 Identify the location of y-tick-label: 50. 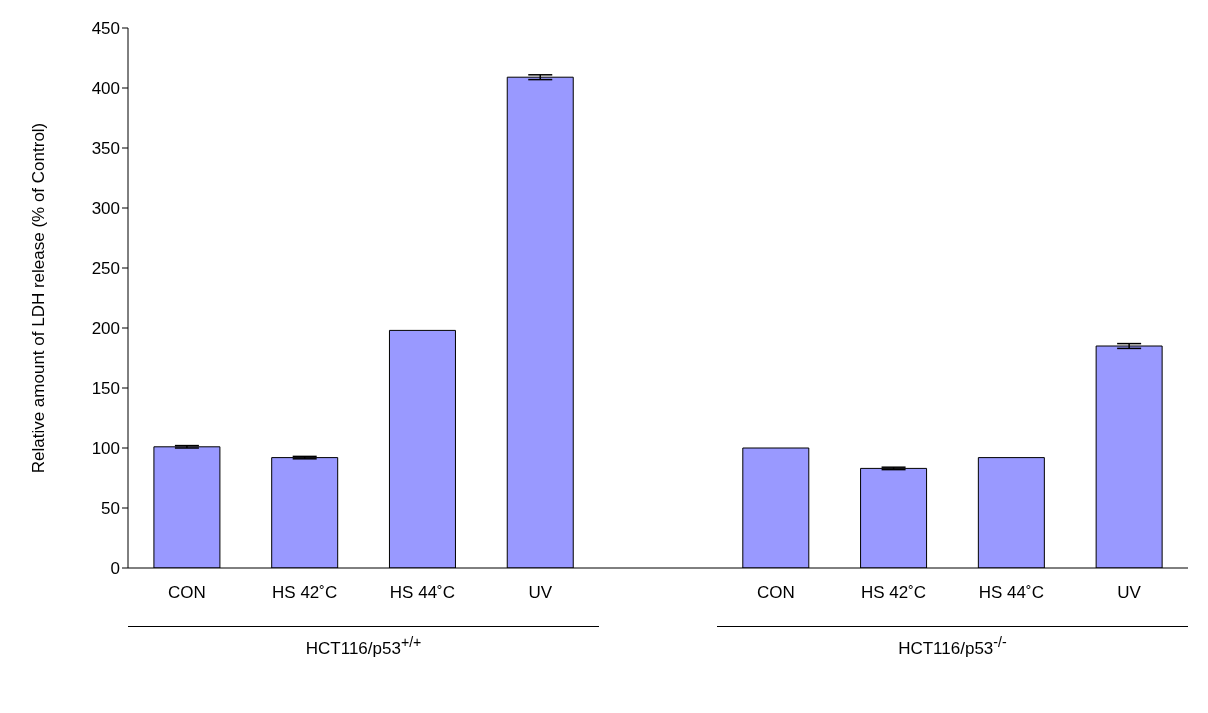
(110, 509).